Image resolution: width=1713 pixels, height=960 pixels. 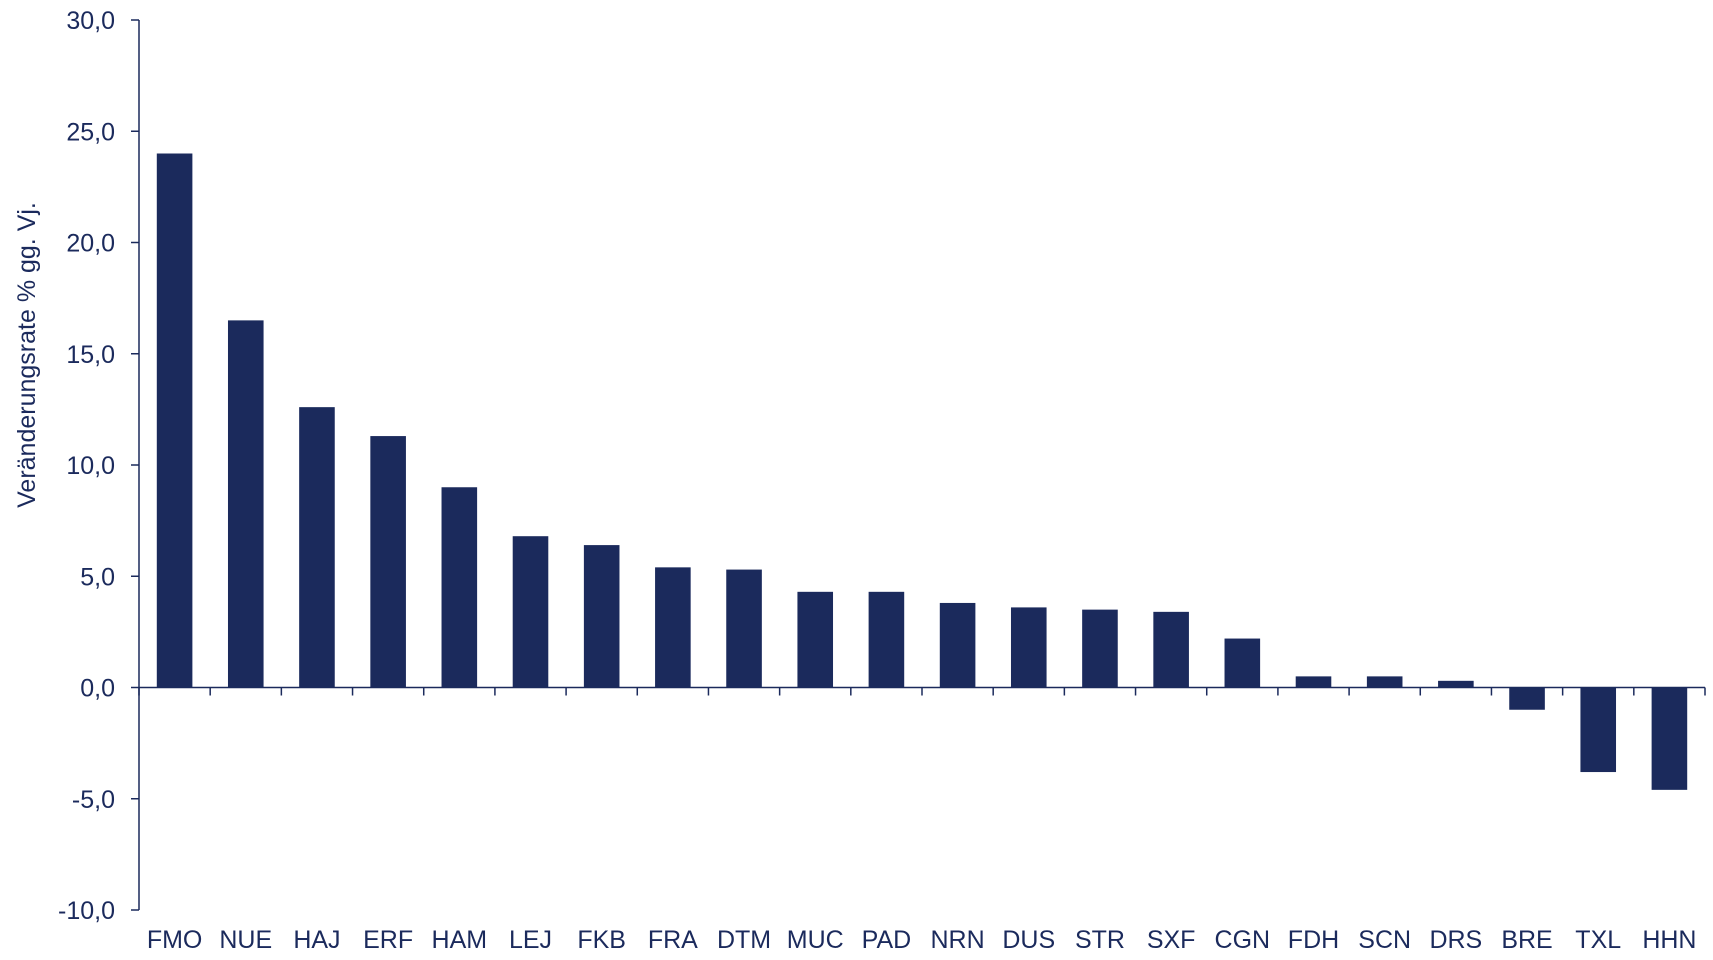 What do you see at coordinates (90, 244) in the screenshot?
I see `y-tick-label: 20,0` at bounding box center [90, 244].